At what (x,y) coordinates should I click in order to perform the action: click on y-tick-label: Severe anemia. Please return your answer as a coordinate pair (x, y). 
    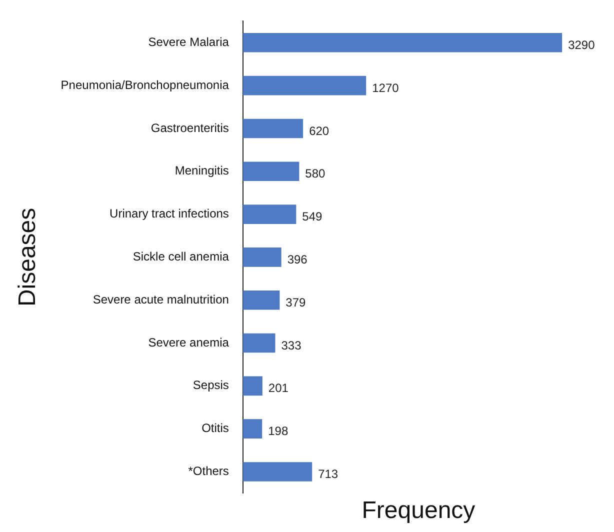
    Looking at the image, I should click on (189, 342).